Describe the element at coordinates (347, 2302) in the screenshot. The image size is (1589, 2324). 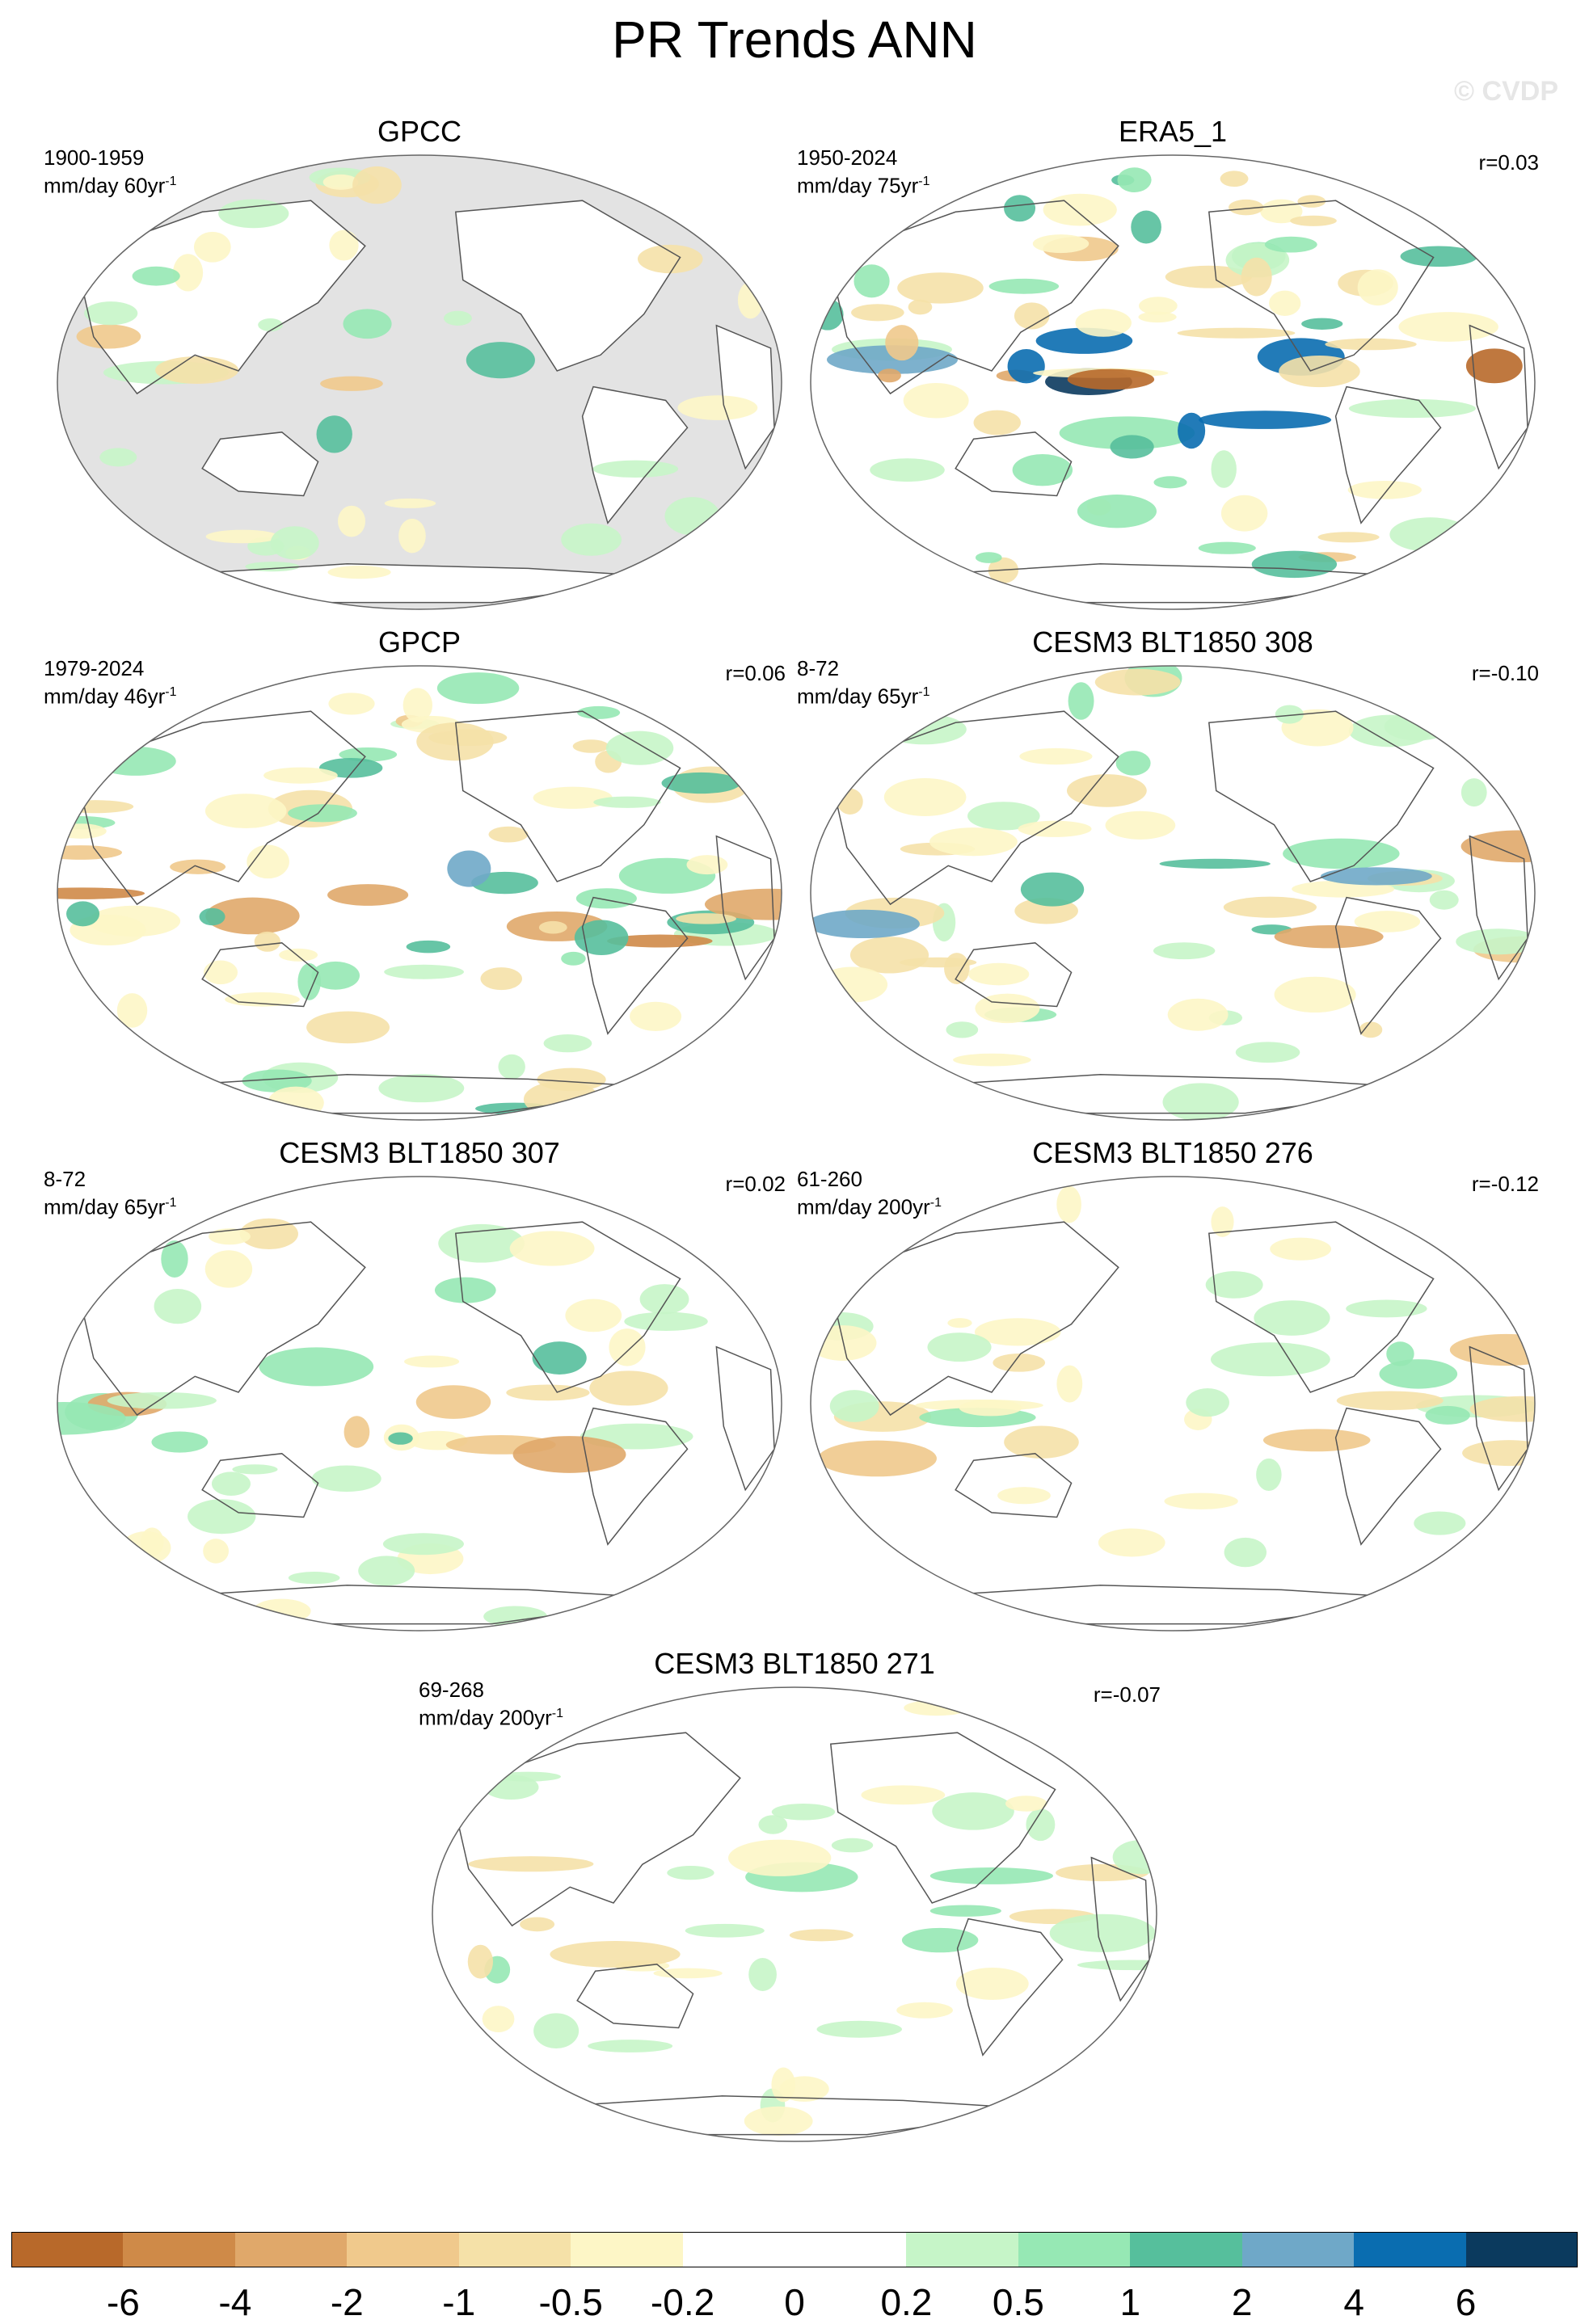
I see `colorbar-tick-label: -2` at that location.